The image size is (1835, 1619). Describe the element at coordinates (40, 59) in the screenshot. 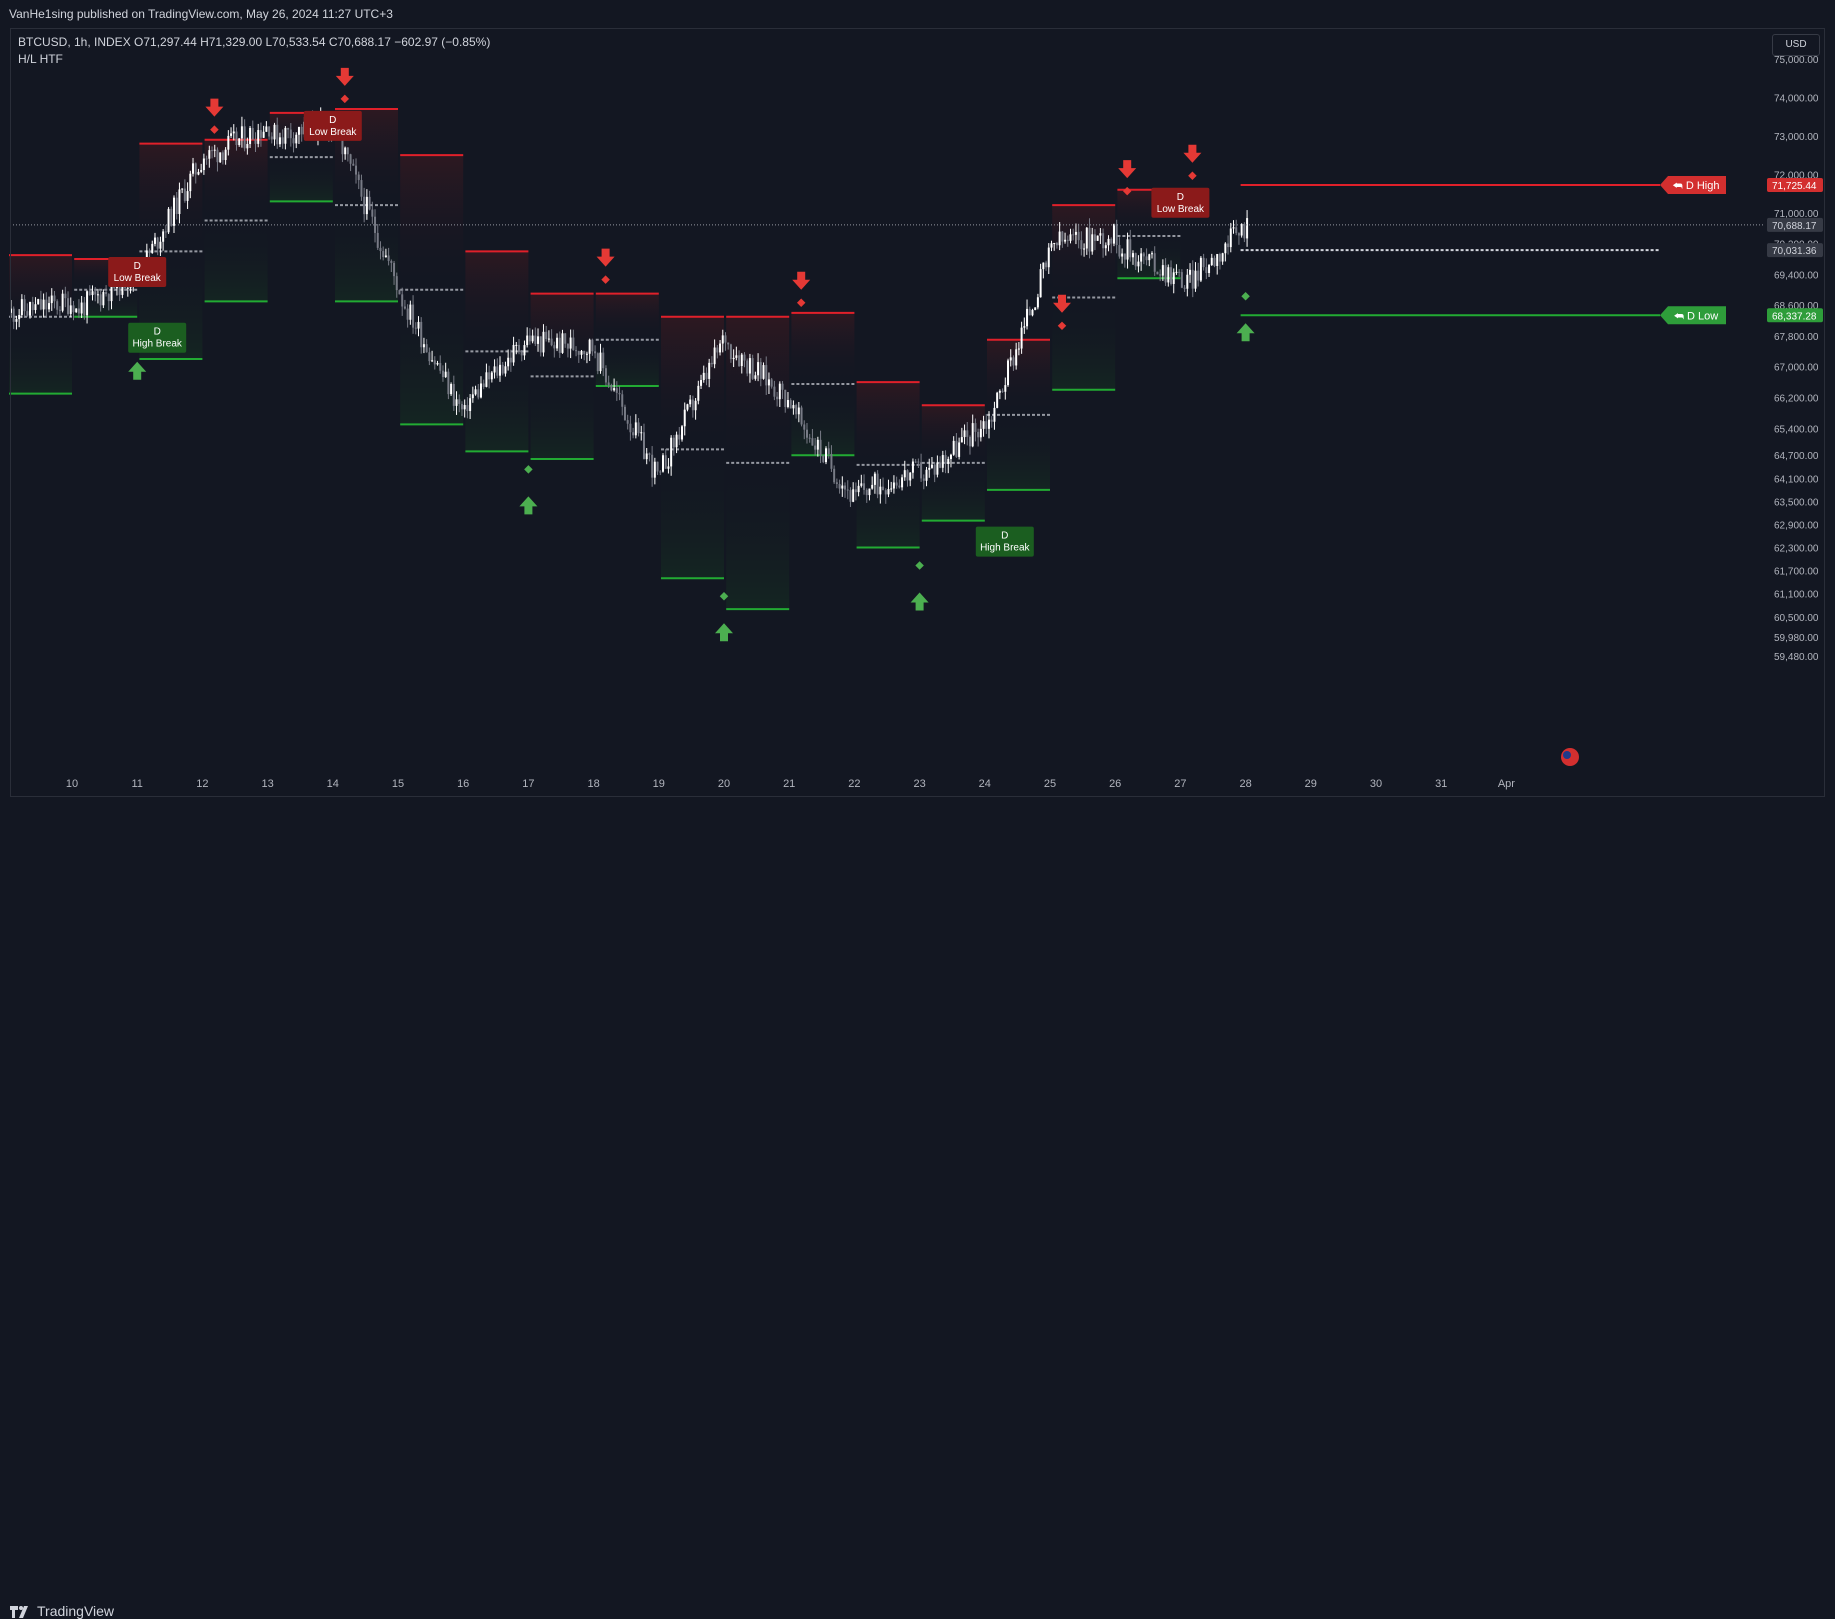

I see `indicator-legend: H/L HTF` at that location.